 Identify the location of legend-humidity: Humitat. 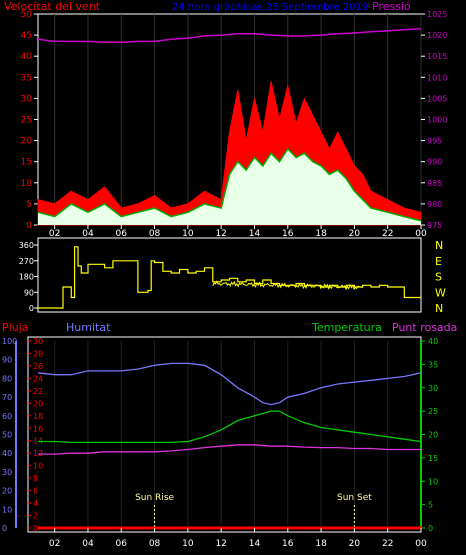
(88, 327).